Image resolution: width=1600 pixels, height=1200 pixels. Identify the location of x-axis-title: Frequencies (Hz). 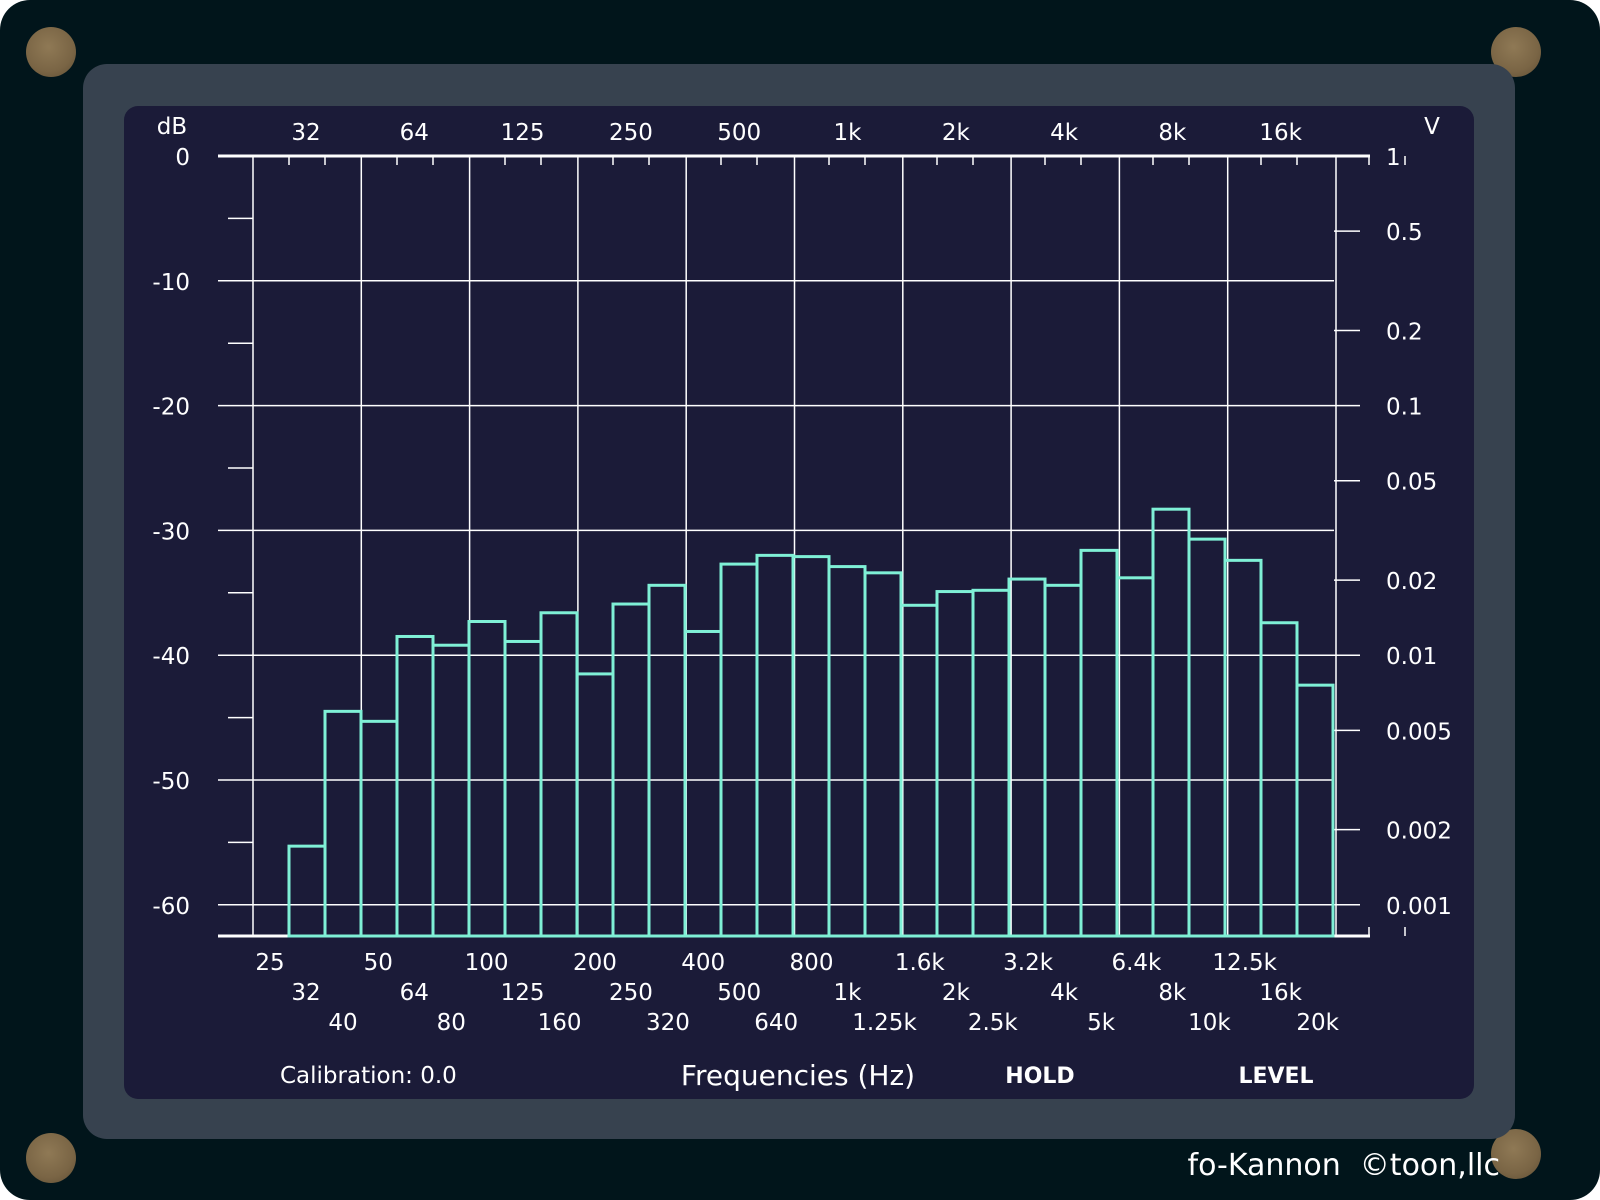
(798, 1075).